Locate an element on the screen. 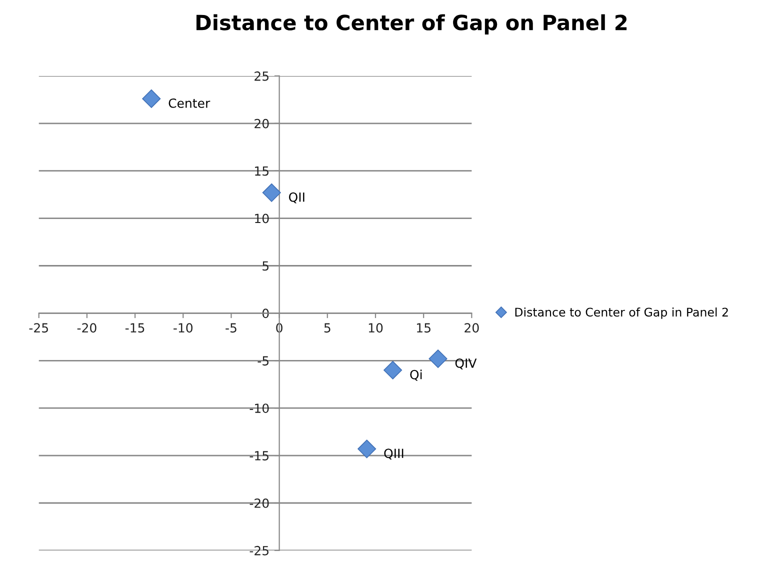  x-tick-label: -5 is located at coordinates (231, 328).